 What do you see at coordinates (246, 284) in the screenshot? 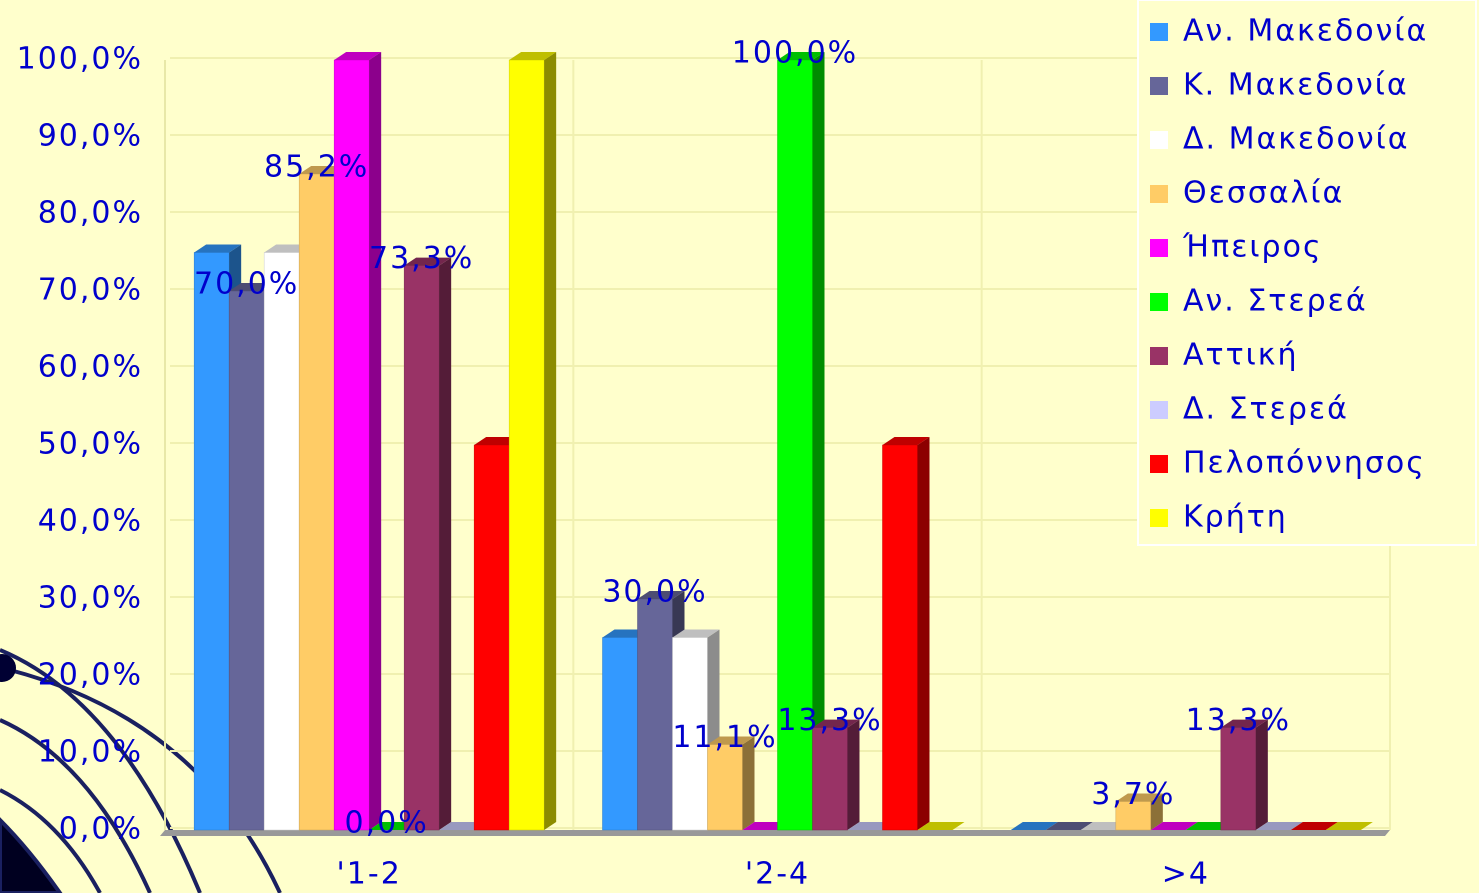
I see `data-label: 70,0%` at bounding box center [246, 284].